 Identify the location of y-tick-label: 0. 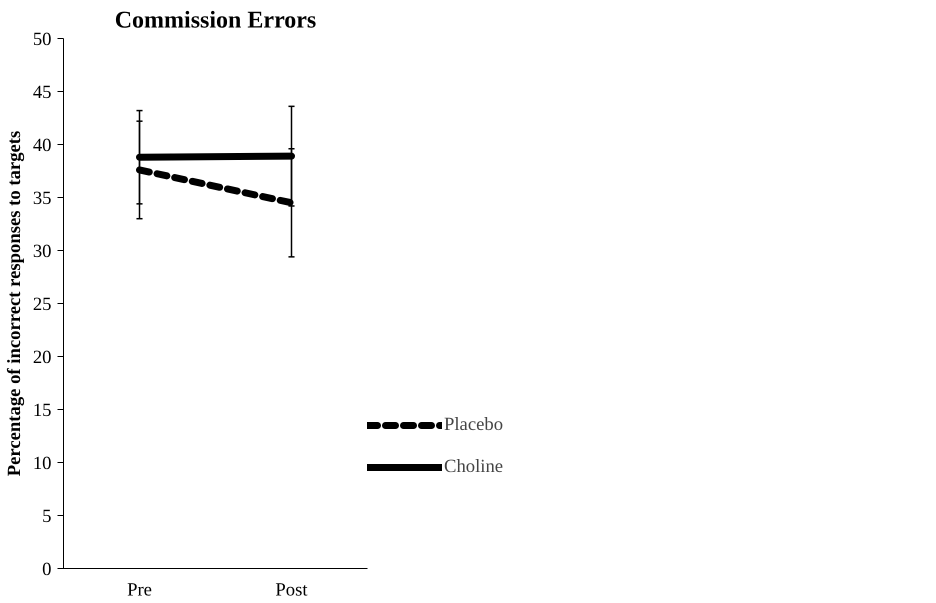
(47, 569).